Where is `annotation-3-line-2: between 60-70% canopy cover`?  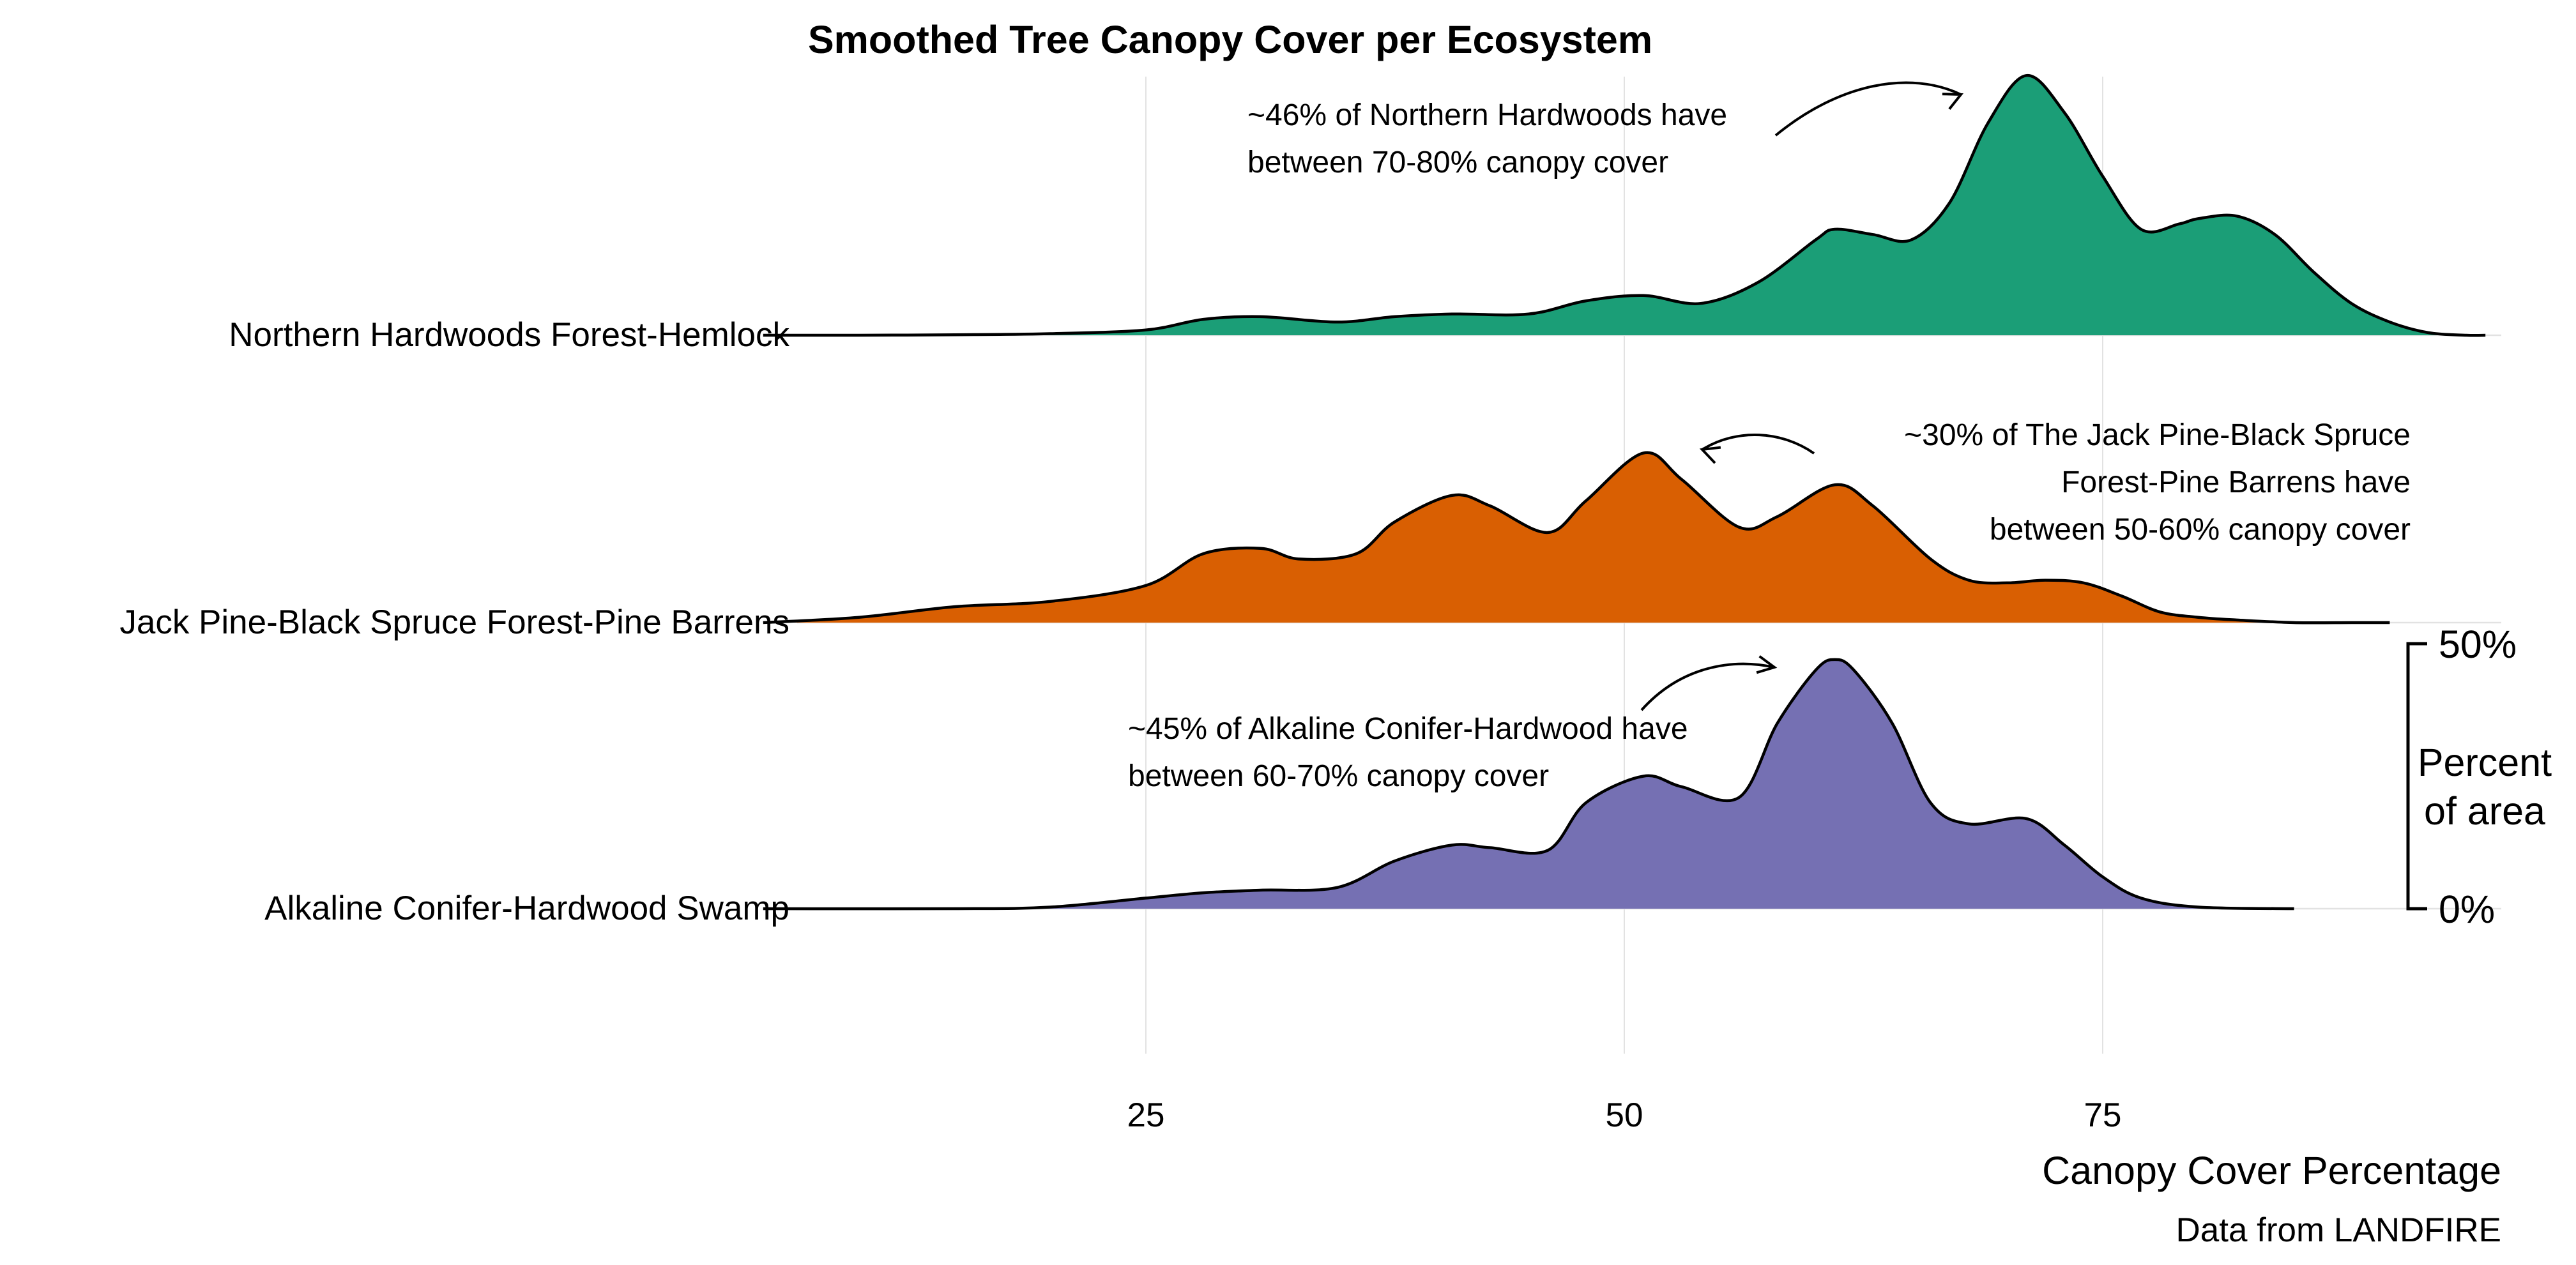
annotation-3-line-2: between 60-70% canopy cover is located at coordinates (1338, 776).